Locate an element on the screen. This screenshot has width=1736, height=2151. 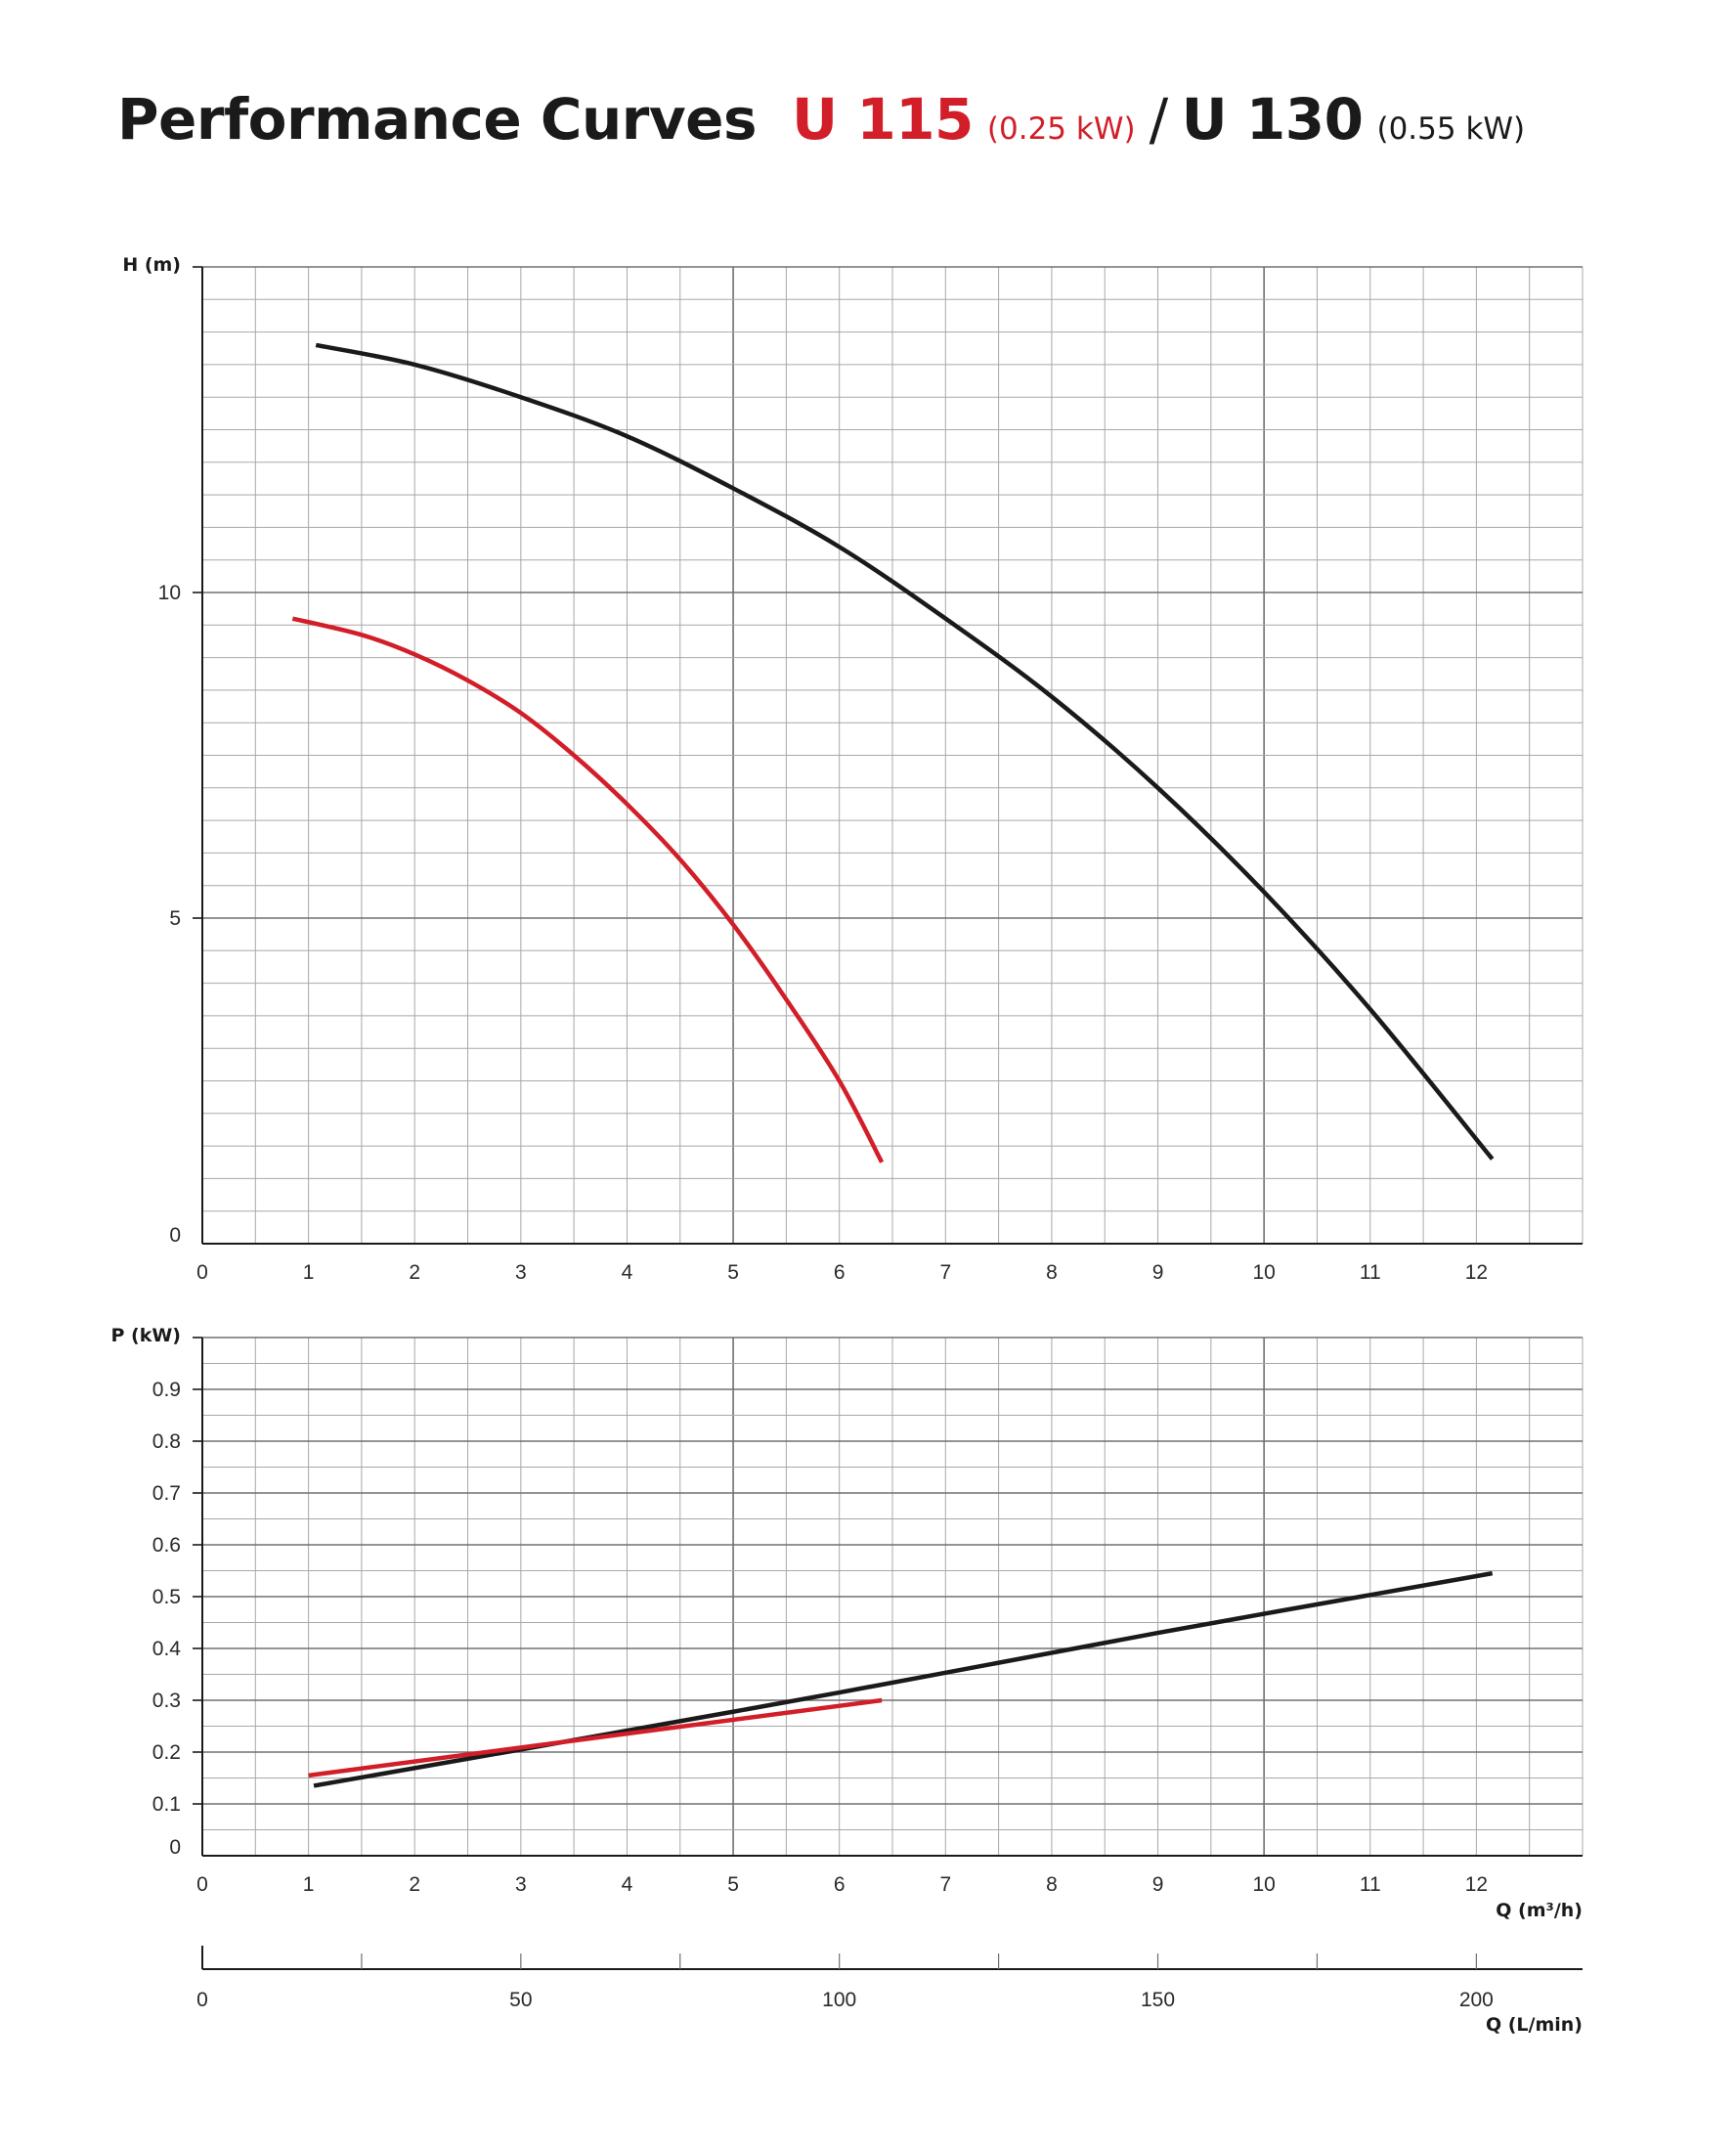
power-chart-x-tick-label: 7 is located at coordinates (945, 1885).